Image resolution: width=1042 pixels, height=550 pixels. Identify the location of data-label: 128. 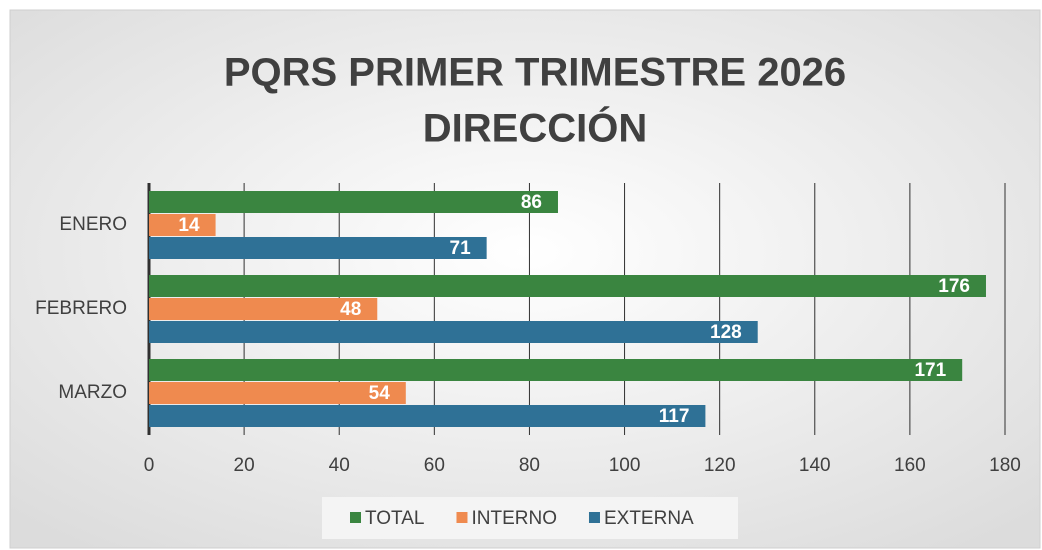
(726, 332).